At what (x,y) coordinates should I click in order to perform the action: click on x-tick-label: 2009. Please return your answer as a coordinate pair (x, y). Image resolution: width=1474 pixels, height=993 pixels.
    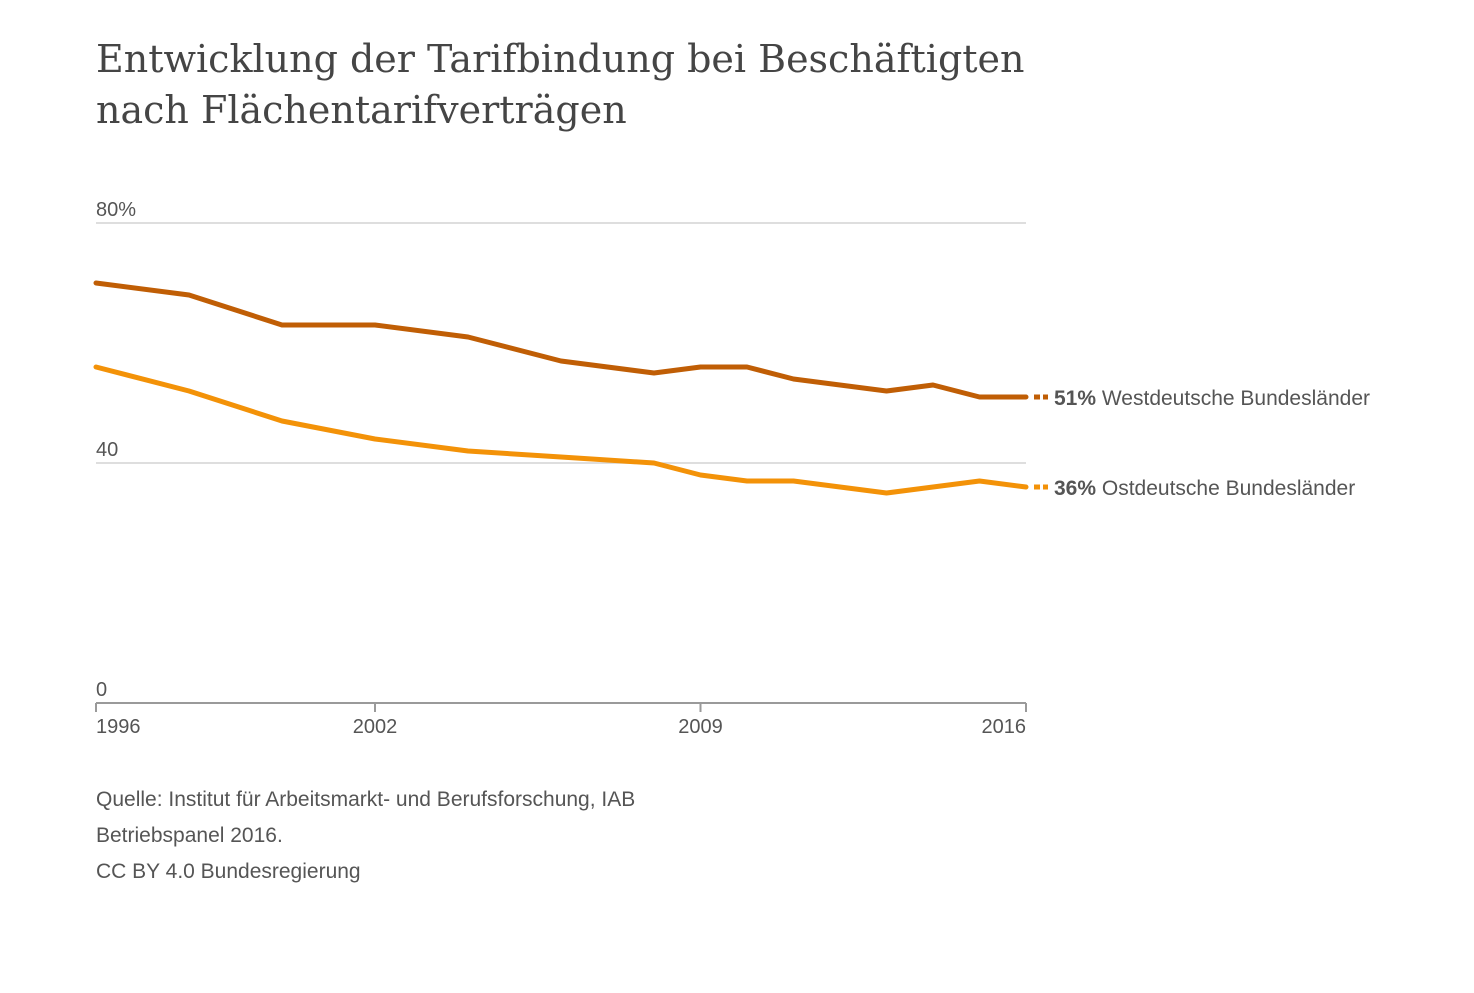
    Looking at the image, I should click on (700, 727).